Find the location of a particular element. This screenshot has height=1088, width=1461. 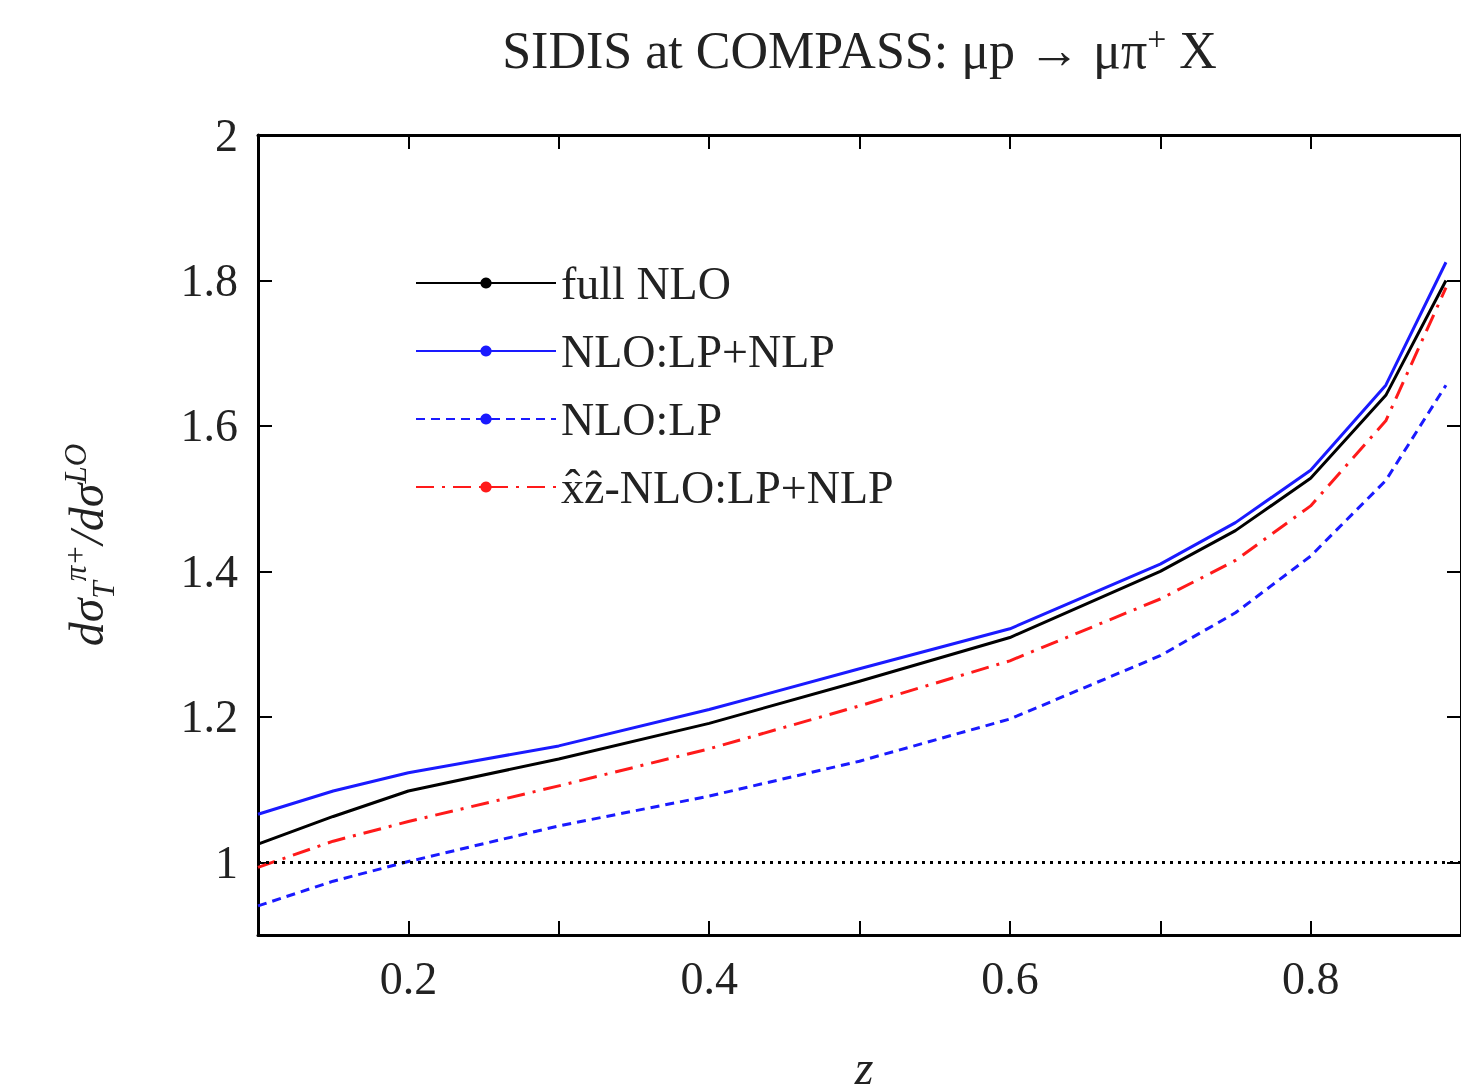

x-tick-label: 0.4 is located at coordinates (709, 978).